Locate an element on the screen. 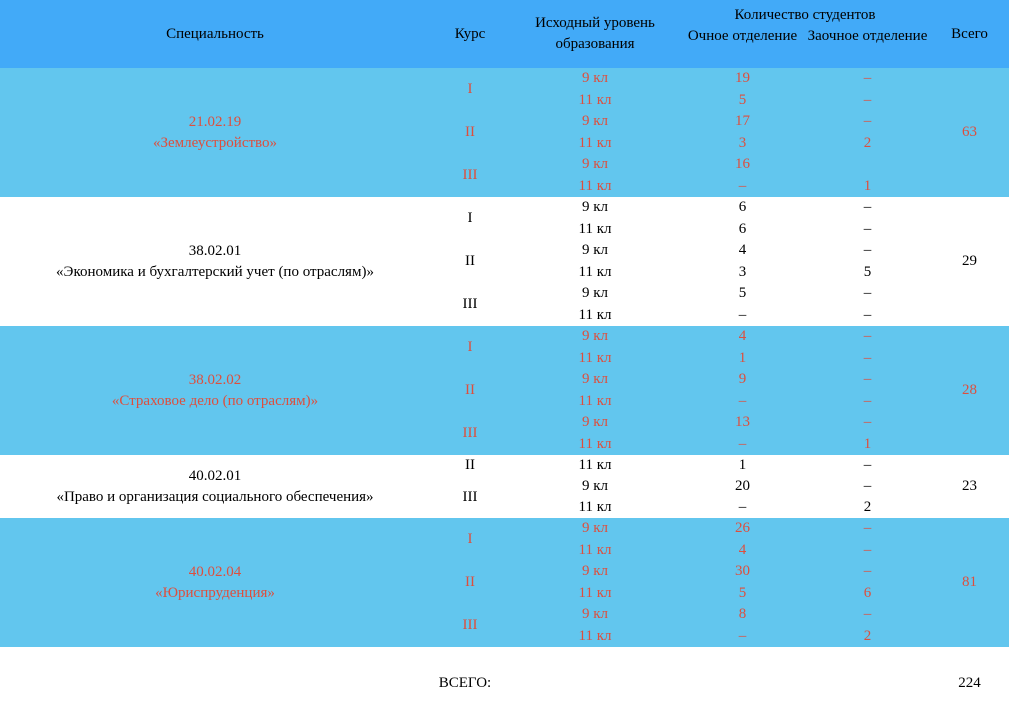  header-total: Всего is located at coordinates (969, 33).